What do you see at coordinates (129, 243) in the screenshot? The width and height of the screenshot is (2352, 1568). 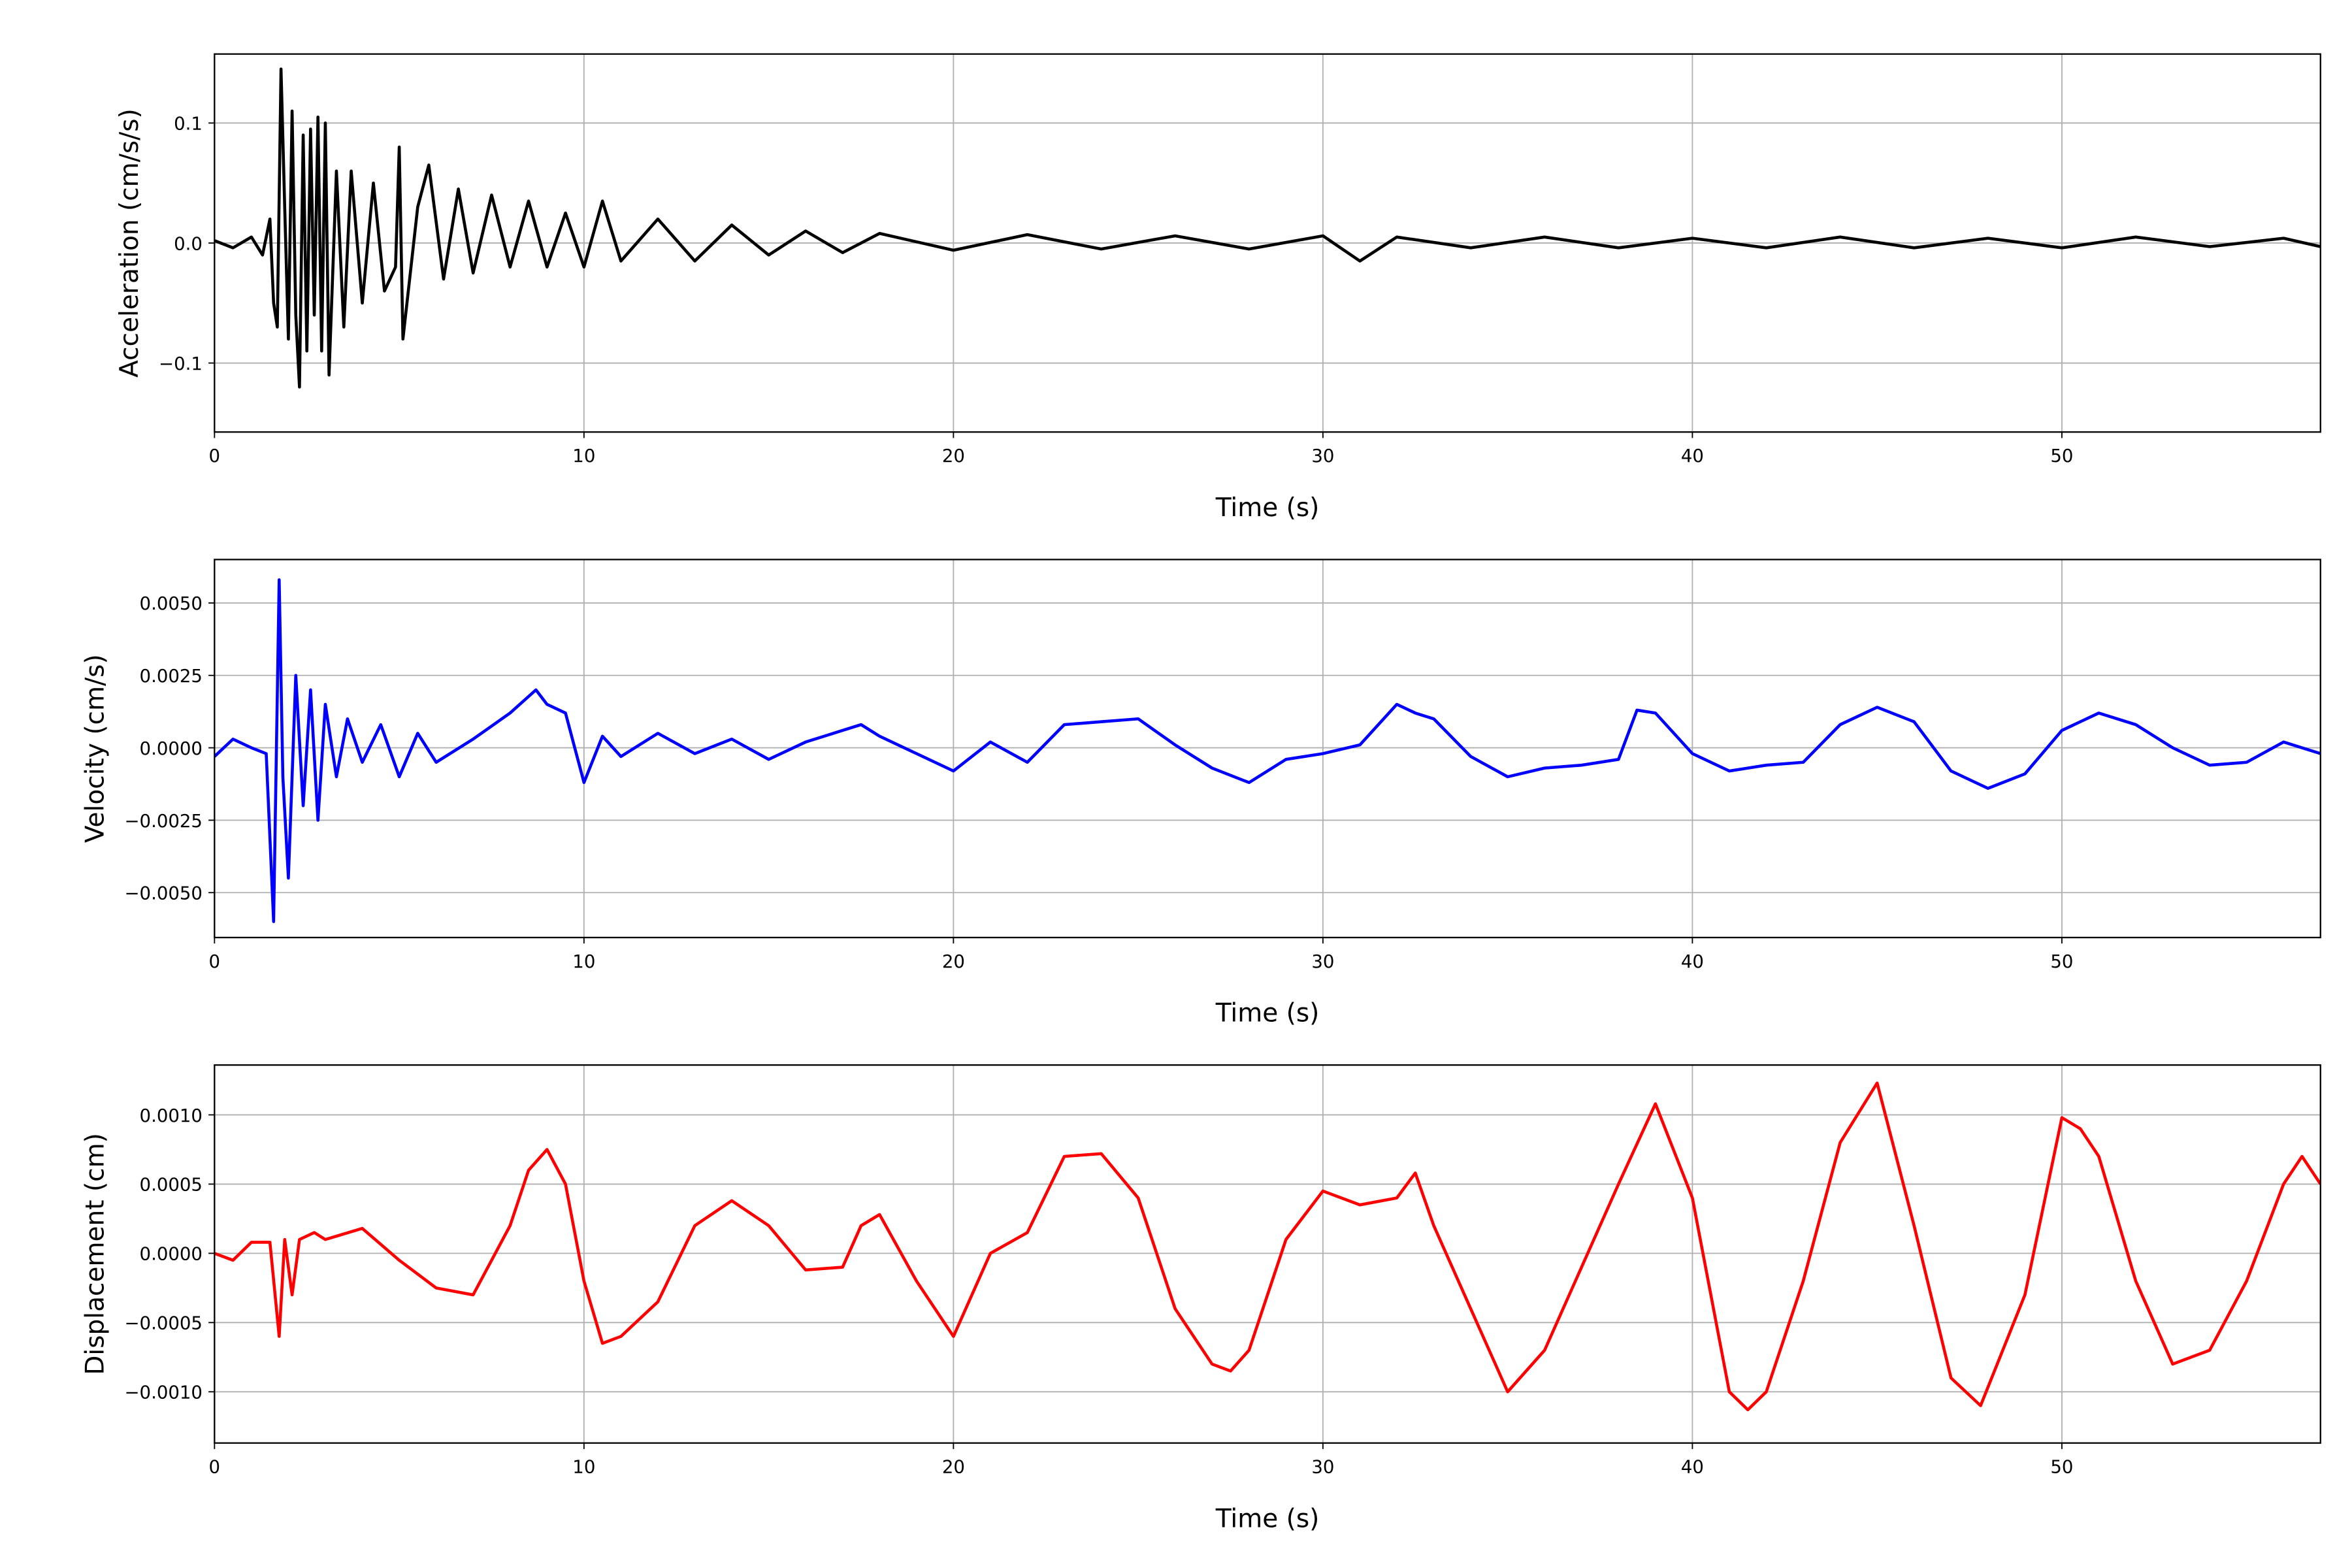 I see `y-axis-label: Acceleration (cm/s/s)` at bounding box center [129, 243].